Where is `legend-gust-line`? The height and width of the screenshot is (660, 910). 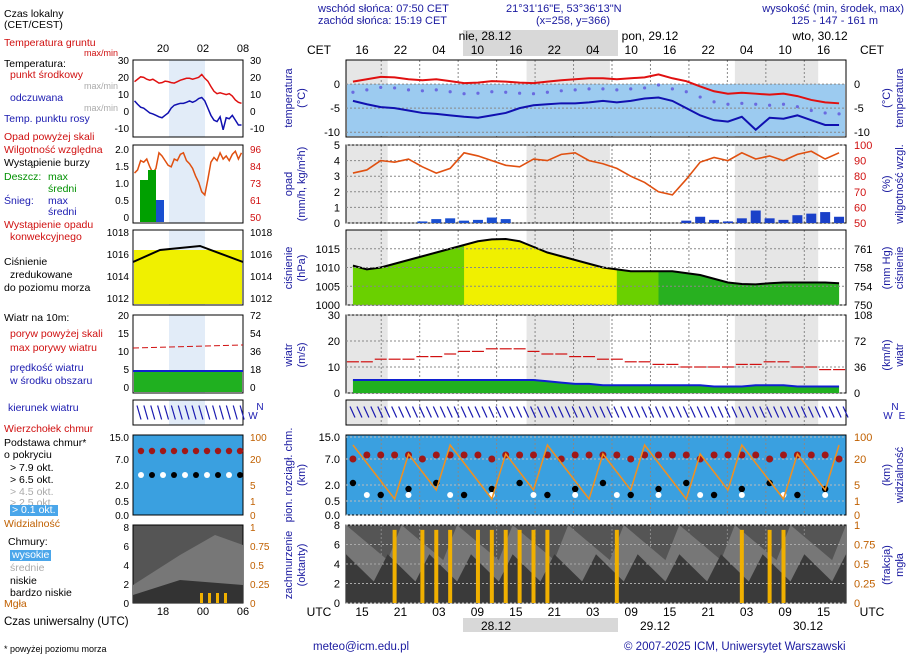
legend-gust-line is located at coordinates (188, 346).